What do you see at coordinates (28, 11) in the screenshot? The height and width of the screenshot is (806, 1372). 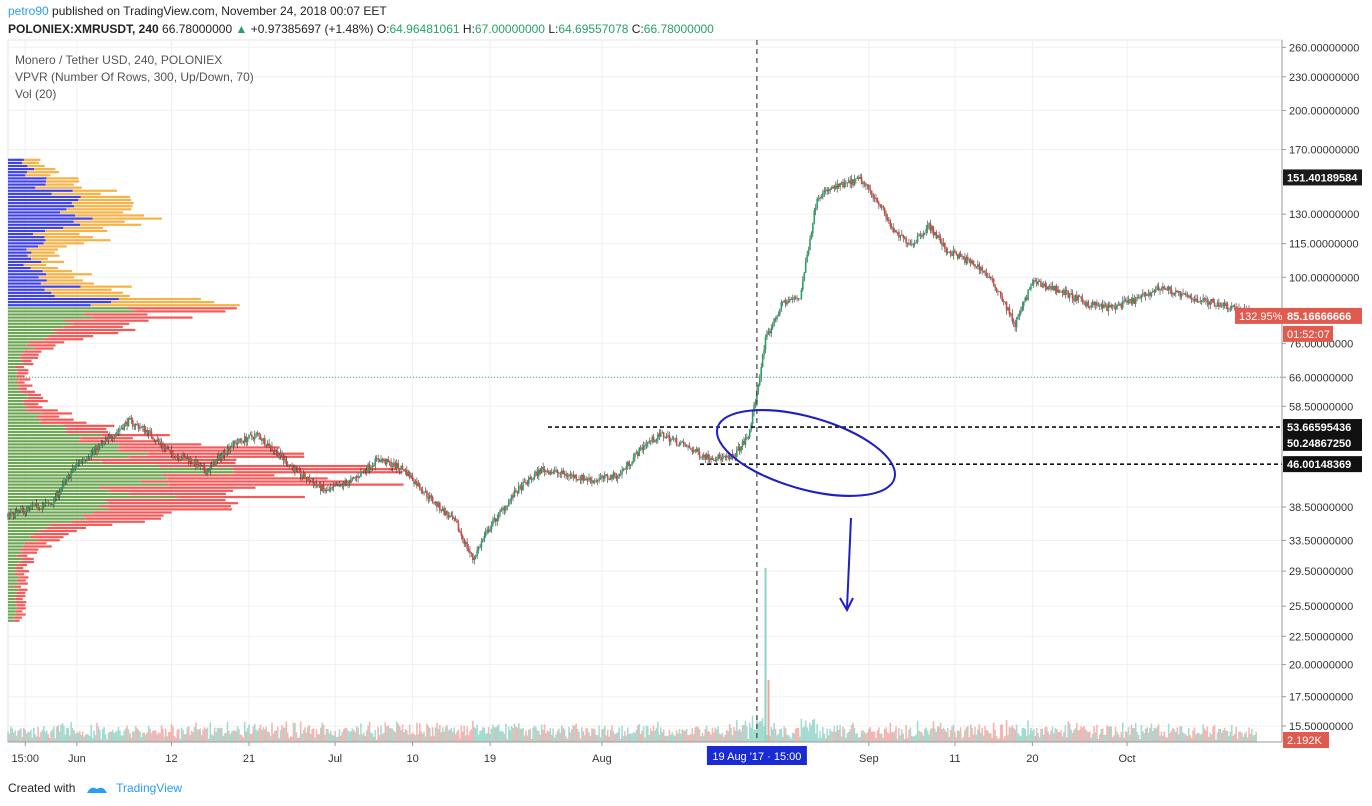 I see `author-link: petro90` at bounding box center [28, 11].